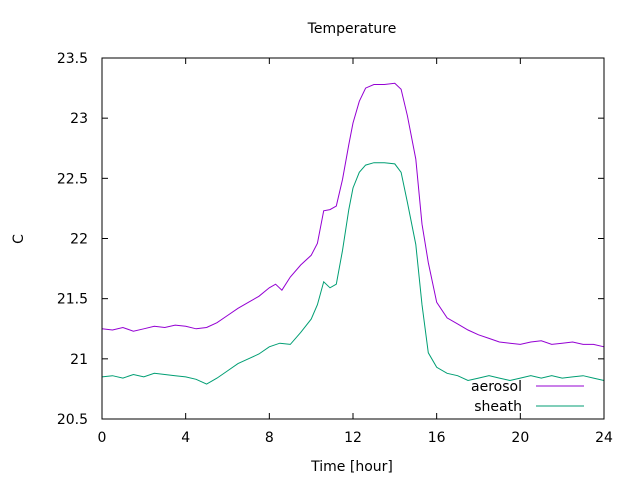 The image size is (640, 480). I want to click on y-tick-label: 22.5, so click(72, 179).